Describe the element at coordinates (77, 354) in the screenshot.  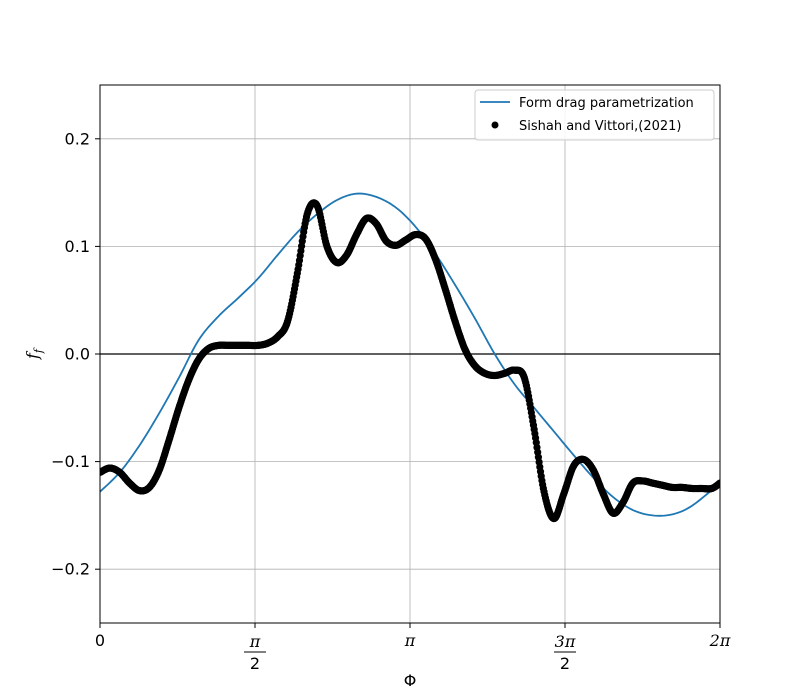
I see `y-tick-label: 0.0` at that location.